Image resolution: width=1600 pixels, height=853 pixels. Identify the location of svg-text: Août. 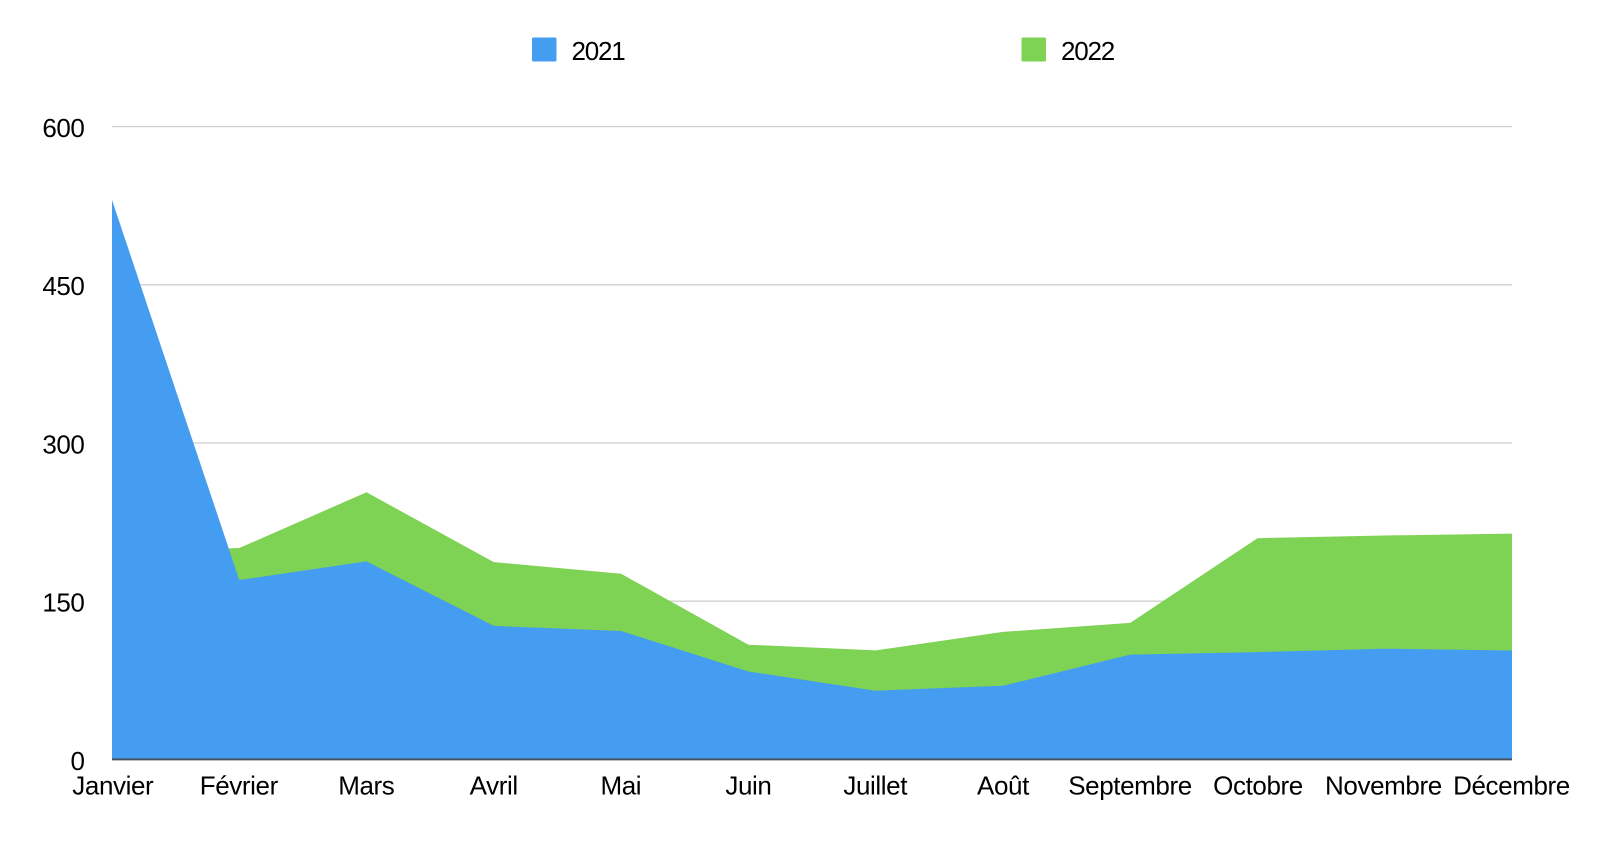
(1003, 786).